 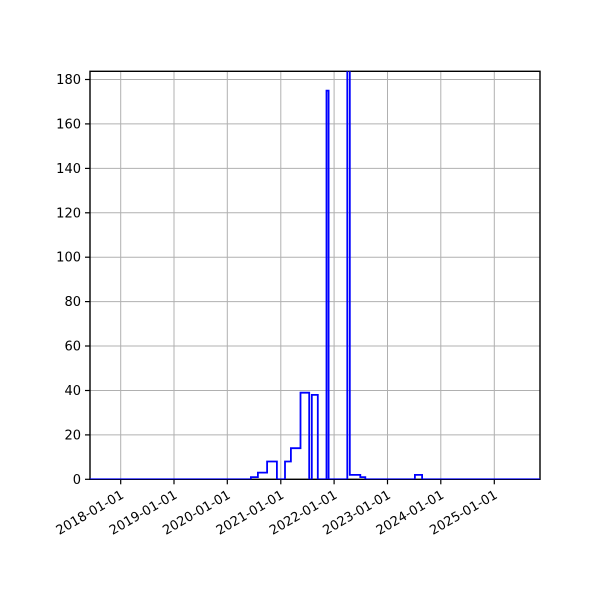 I want to click on y-tick-label: 60, so click(x=72, y=347).